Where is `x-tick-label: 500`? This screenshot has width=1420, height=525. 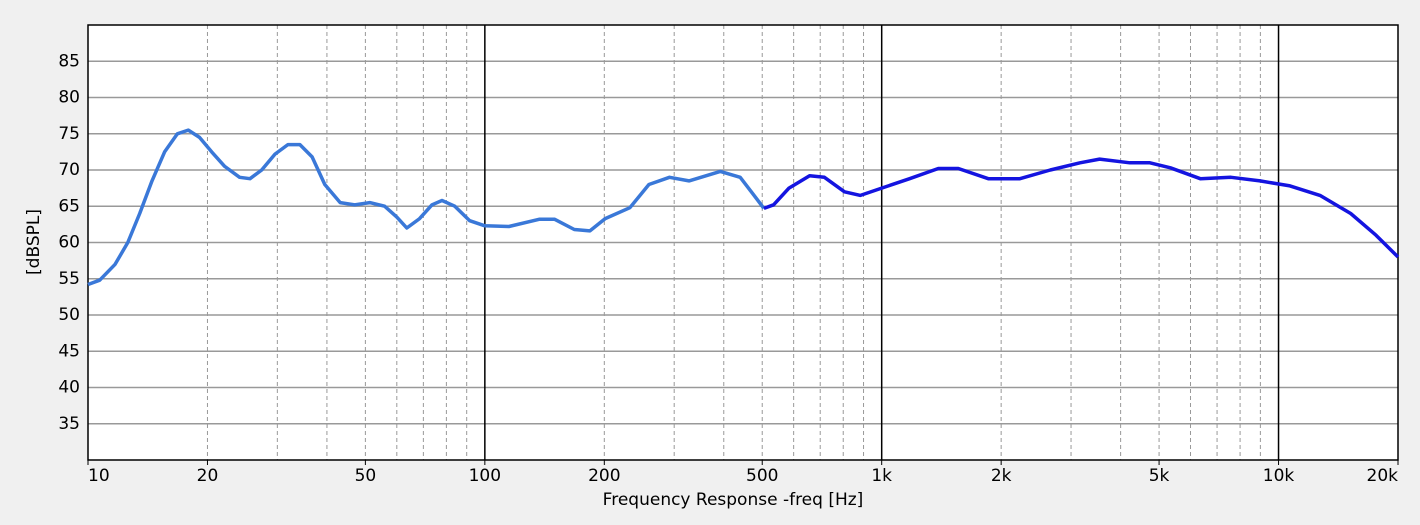
x-tick-label: 500 is located at coordinates (762, 476).